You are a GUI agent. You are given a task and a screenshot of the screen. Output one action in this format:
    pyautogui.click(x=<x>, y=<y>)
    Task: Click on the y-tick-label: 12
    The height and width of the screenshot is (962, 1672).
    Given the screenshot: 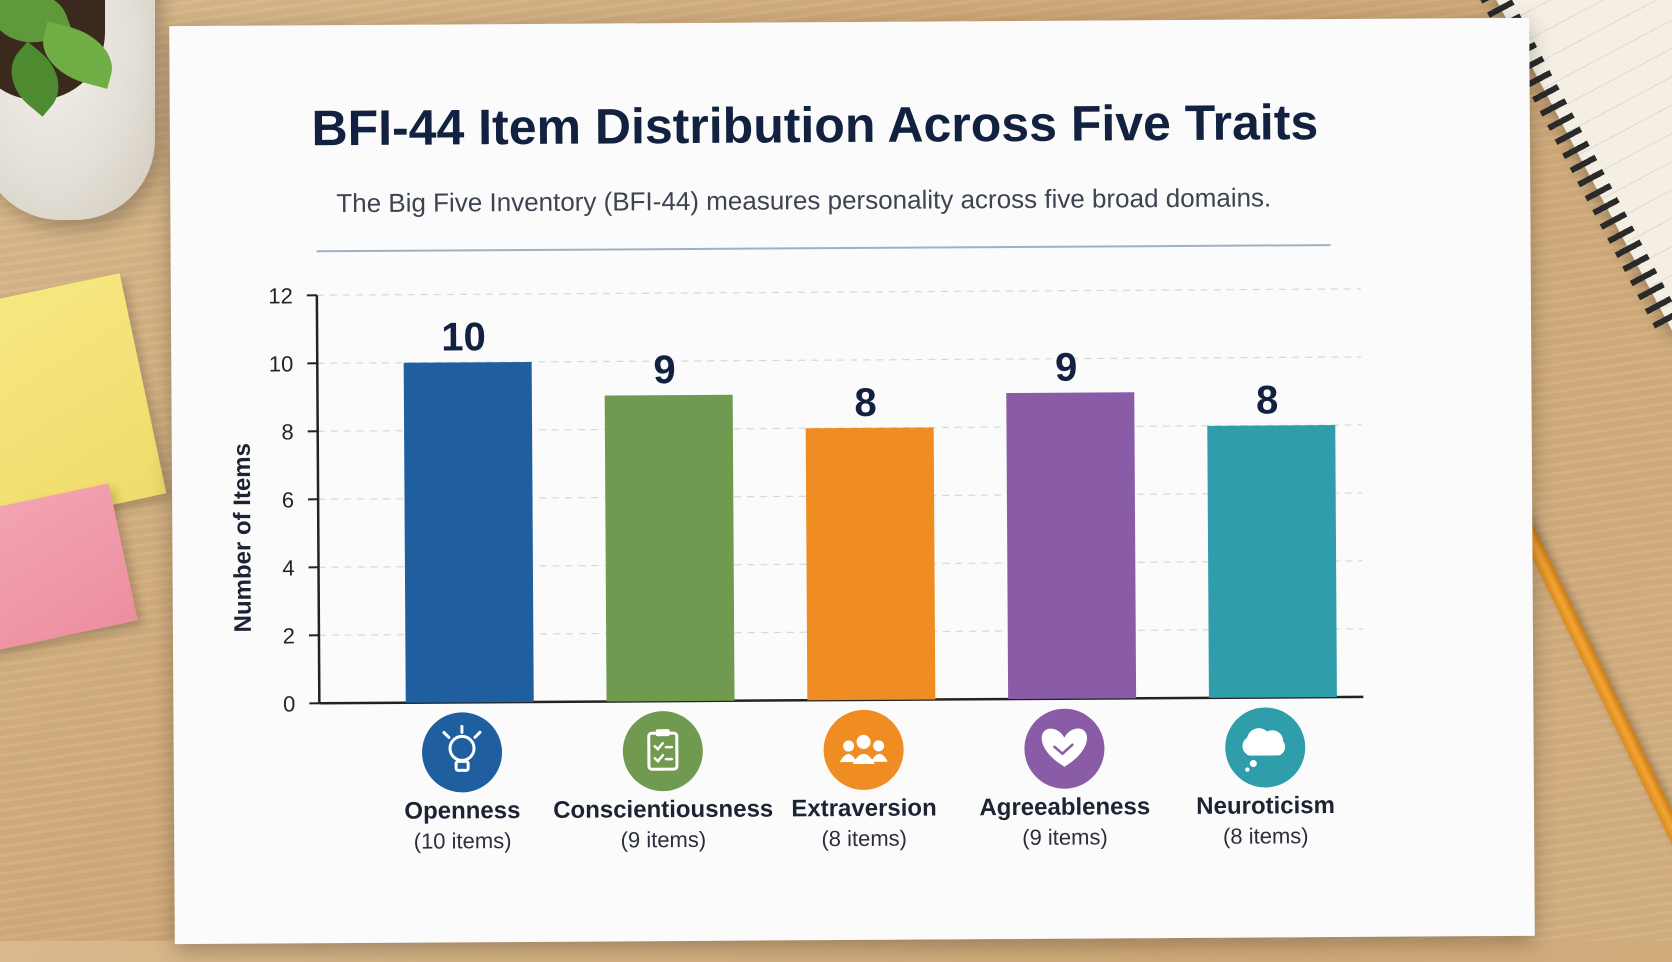 What is the action you would take?
    pyautogui.click(x=280, y=295)
    